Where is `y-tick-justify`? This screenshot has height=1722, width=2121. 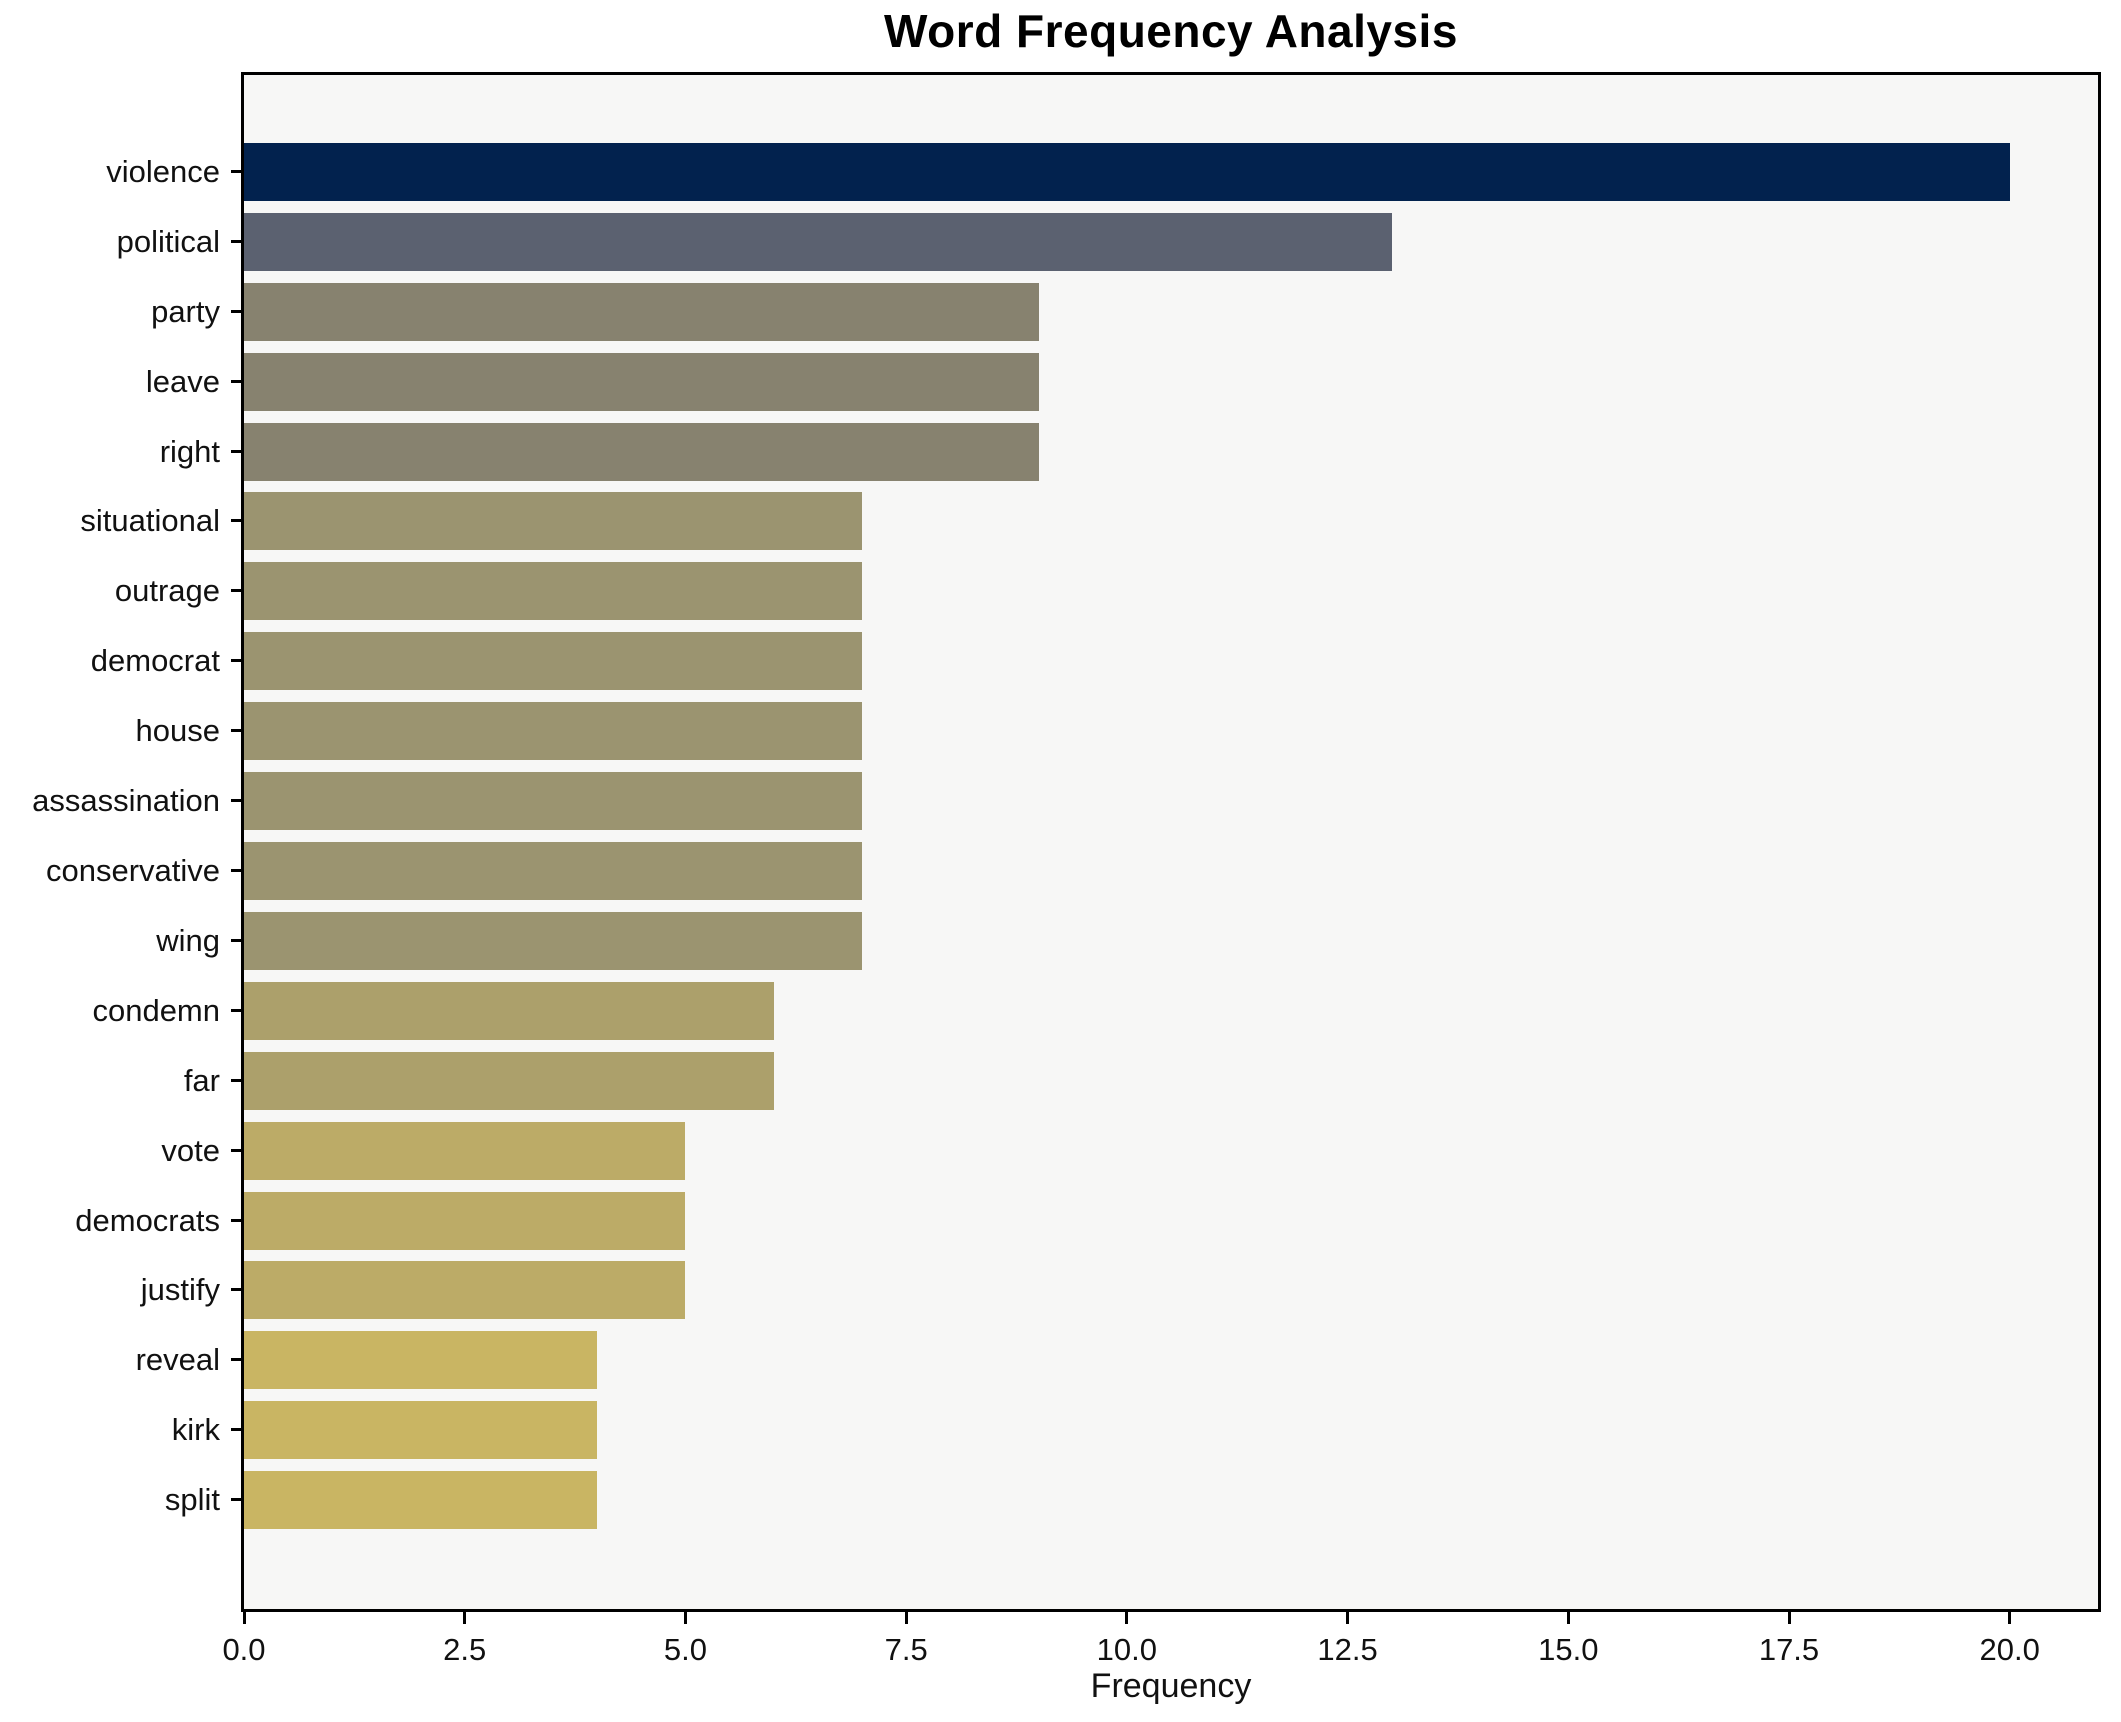 y-tick-justify is located at coordinates (236, 1290).